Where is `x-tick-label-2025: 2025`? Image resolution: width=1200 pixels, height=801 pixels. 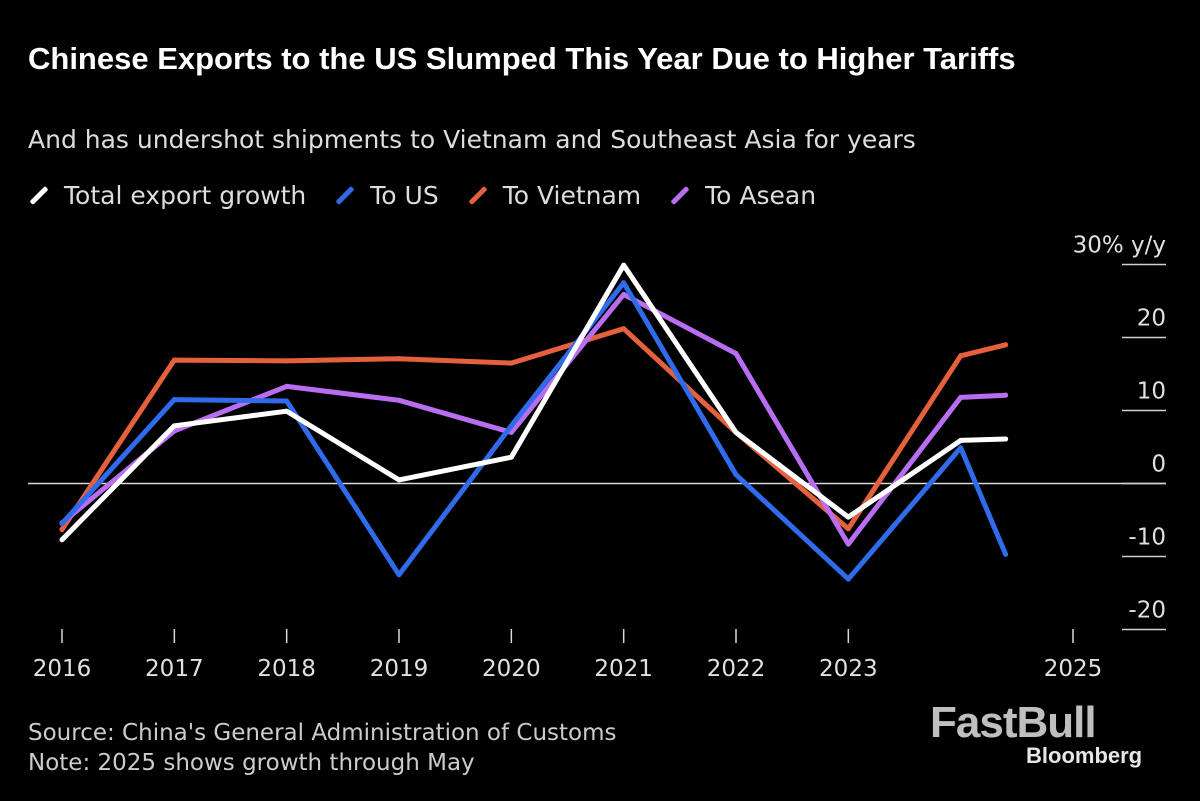
x-tick-label-2025: 2025 is located at coordinates (1073, 669).